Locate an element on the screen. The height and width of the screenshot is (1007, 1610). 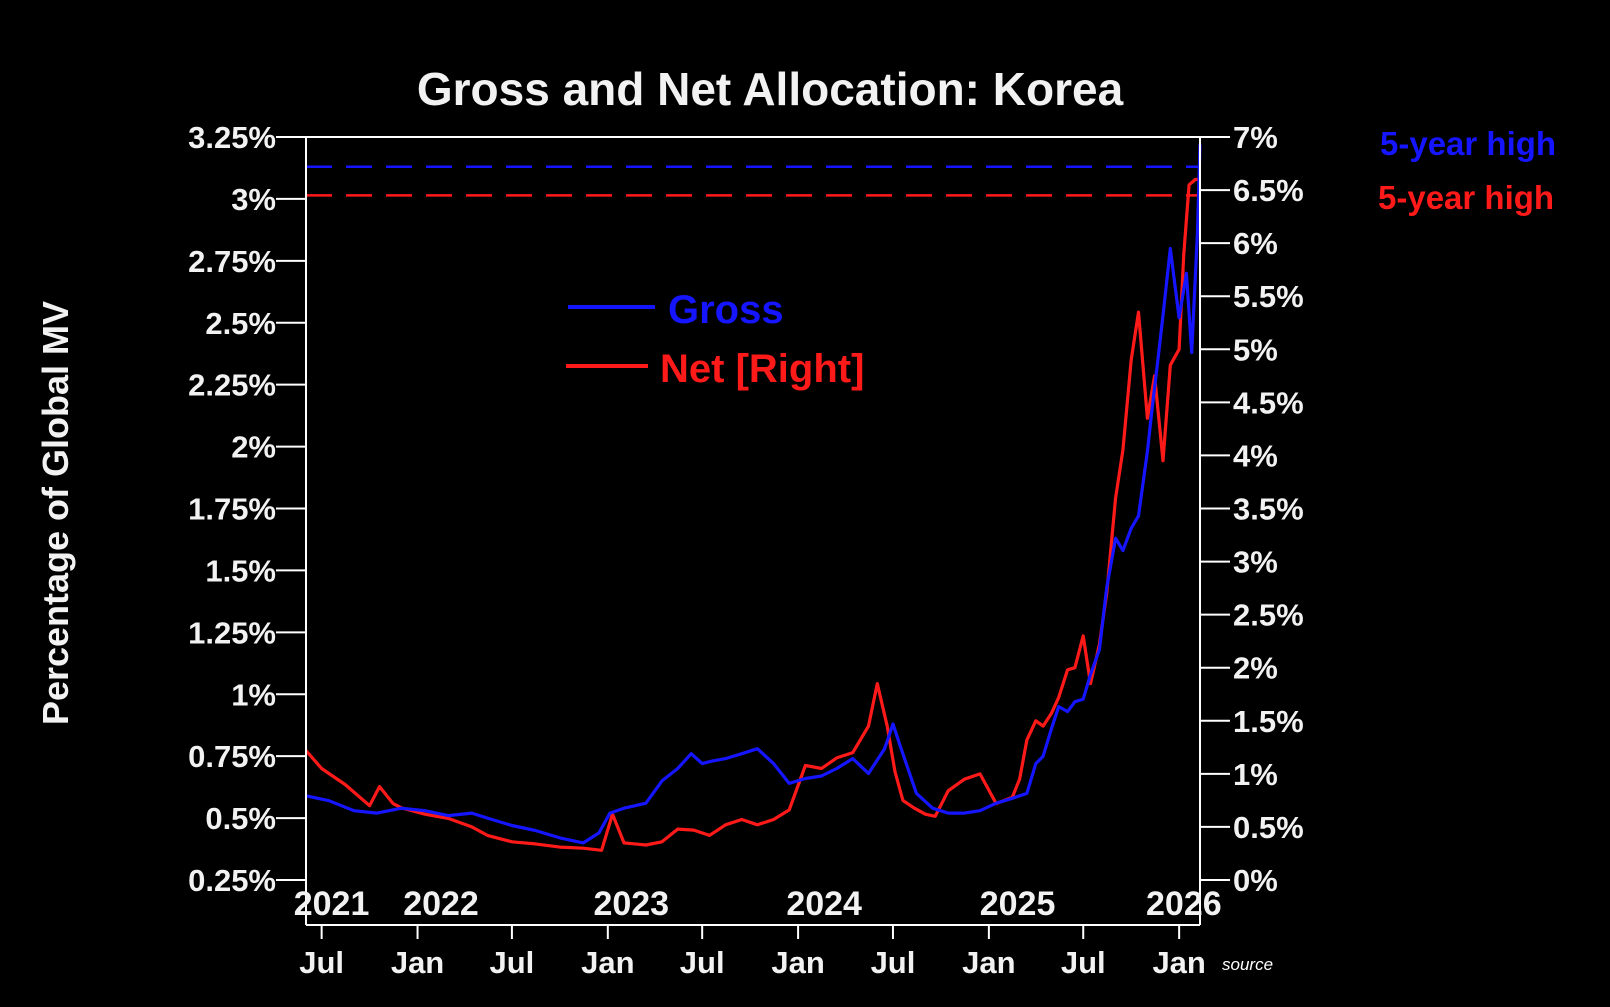
right-tick-label-7: 3.5% is located at coordinates (1268, 509).